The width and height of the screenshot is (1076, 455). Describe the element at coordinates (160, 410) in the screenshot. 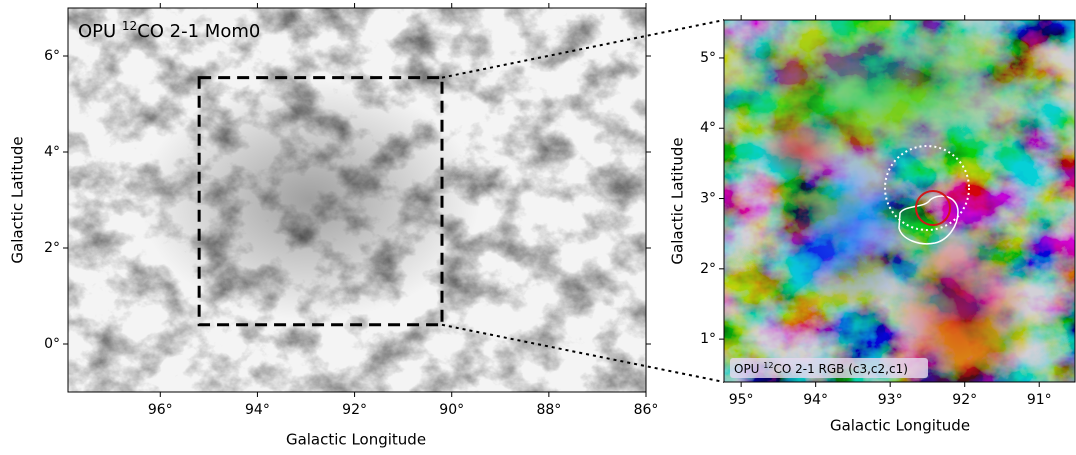

I see `x-tick-label: 96°` at that location.